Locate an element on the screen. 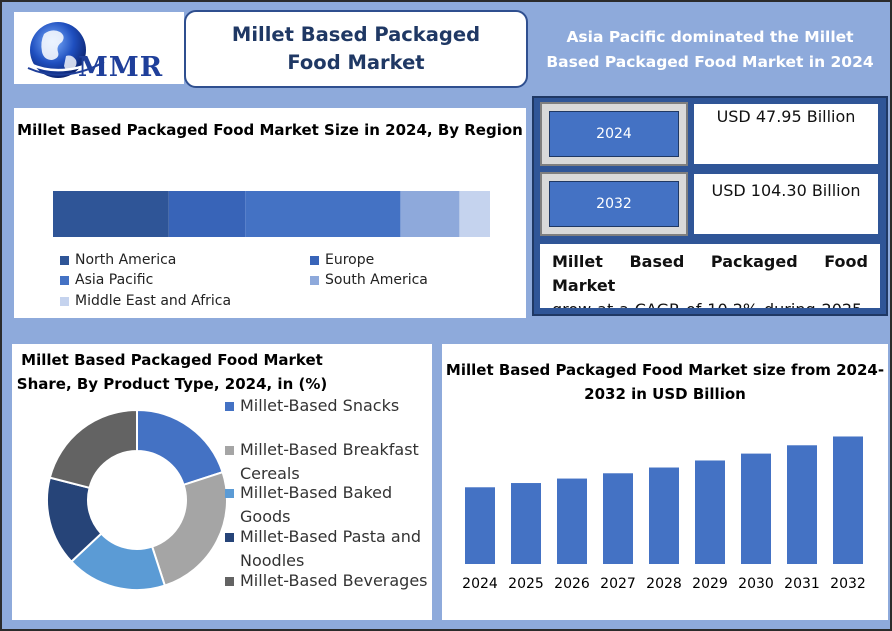  value-label: USD 47.95 Billion is located at coordinates (786, 116).